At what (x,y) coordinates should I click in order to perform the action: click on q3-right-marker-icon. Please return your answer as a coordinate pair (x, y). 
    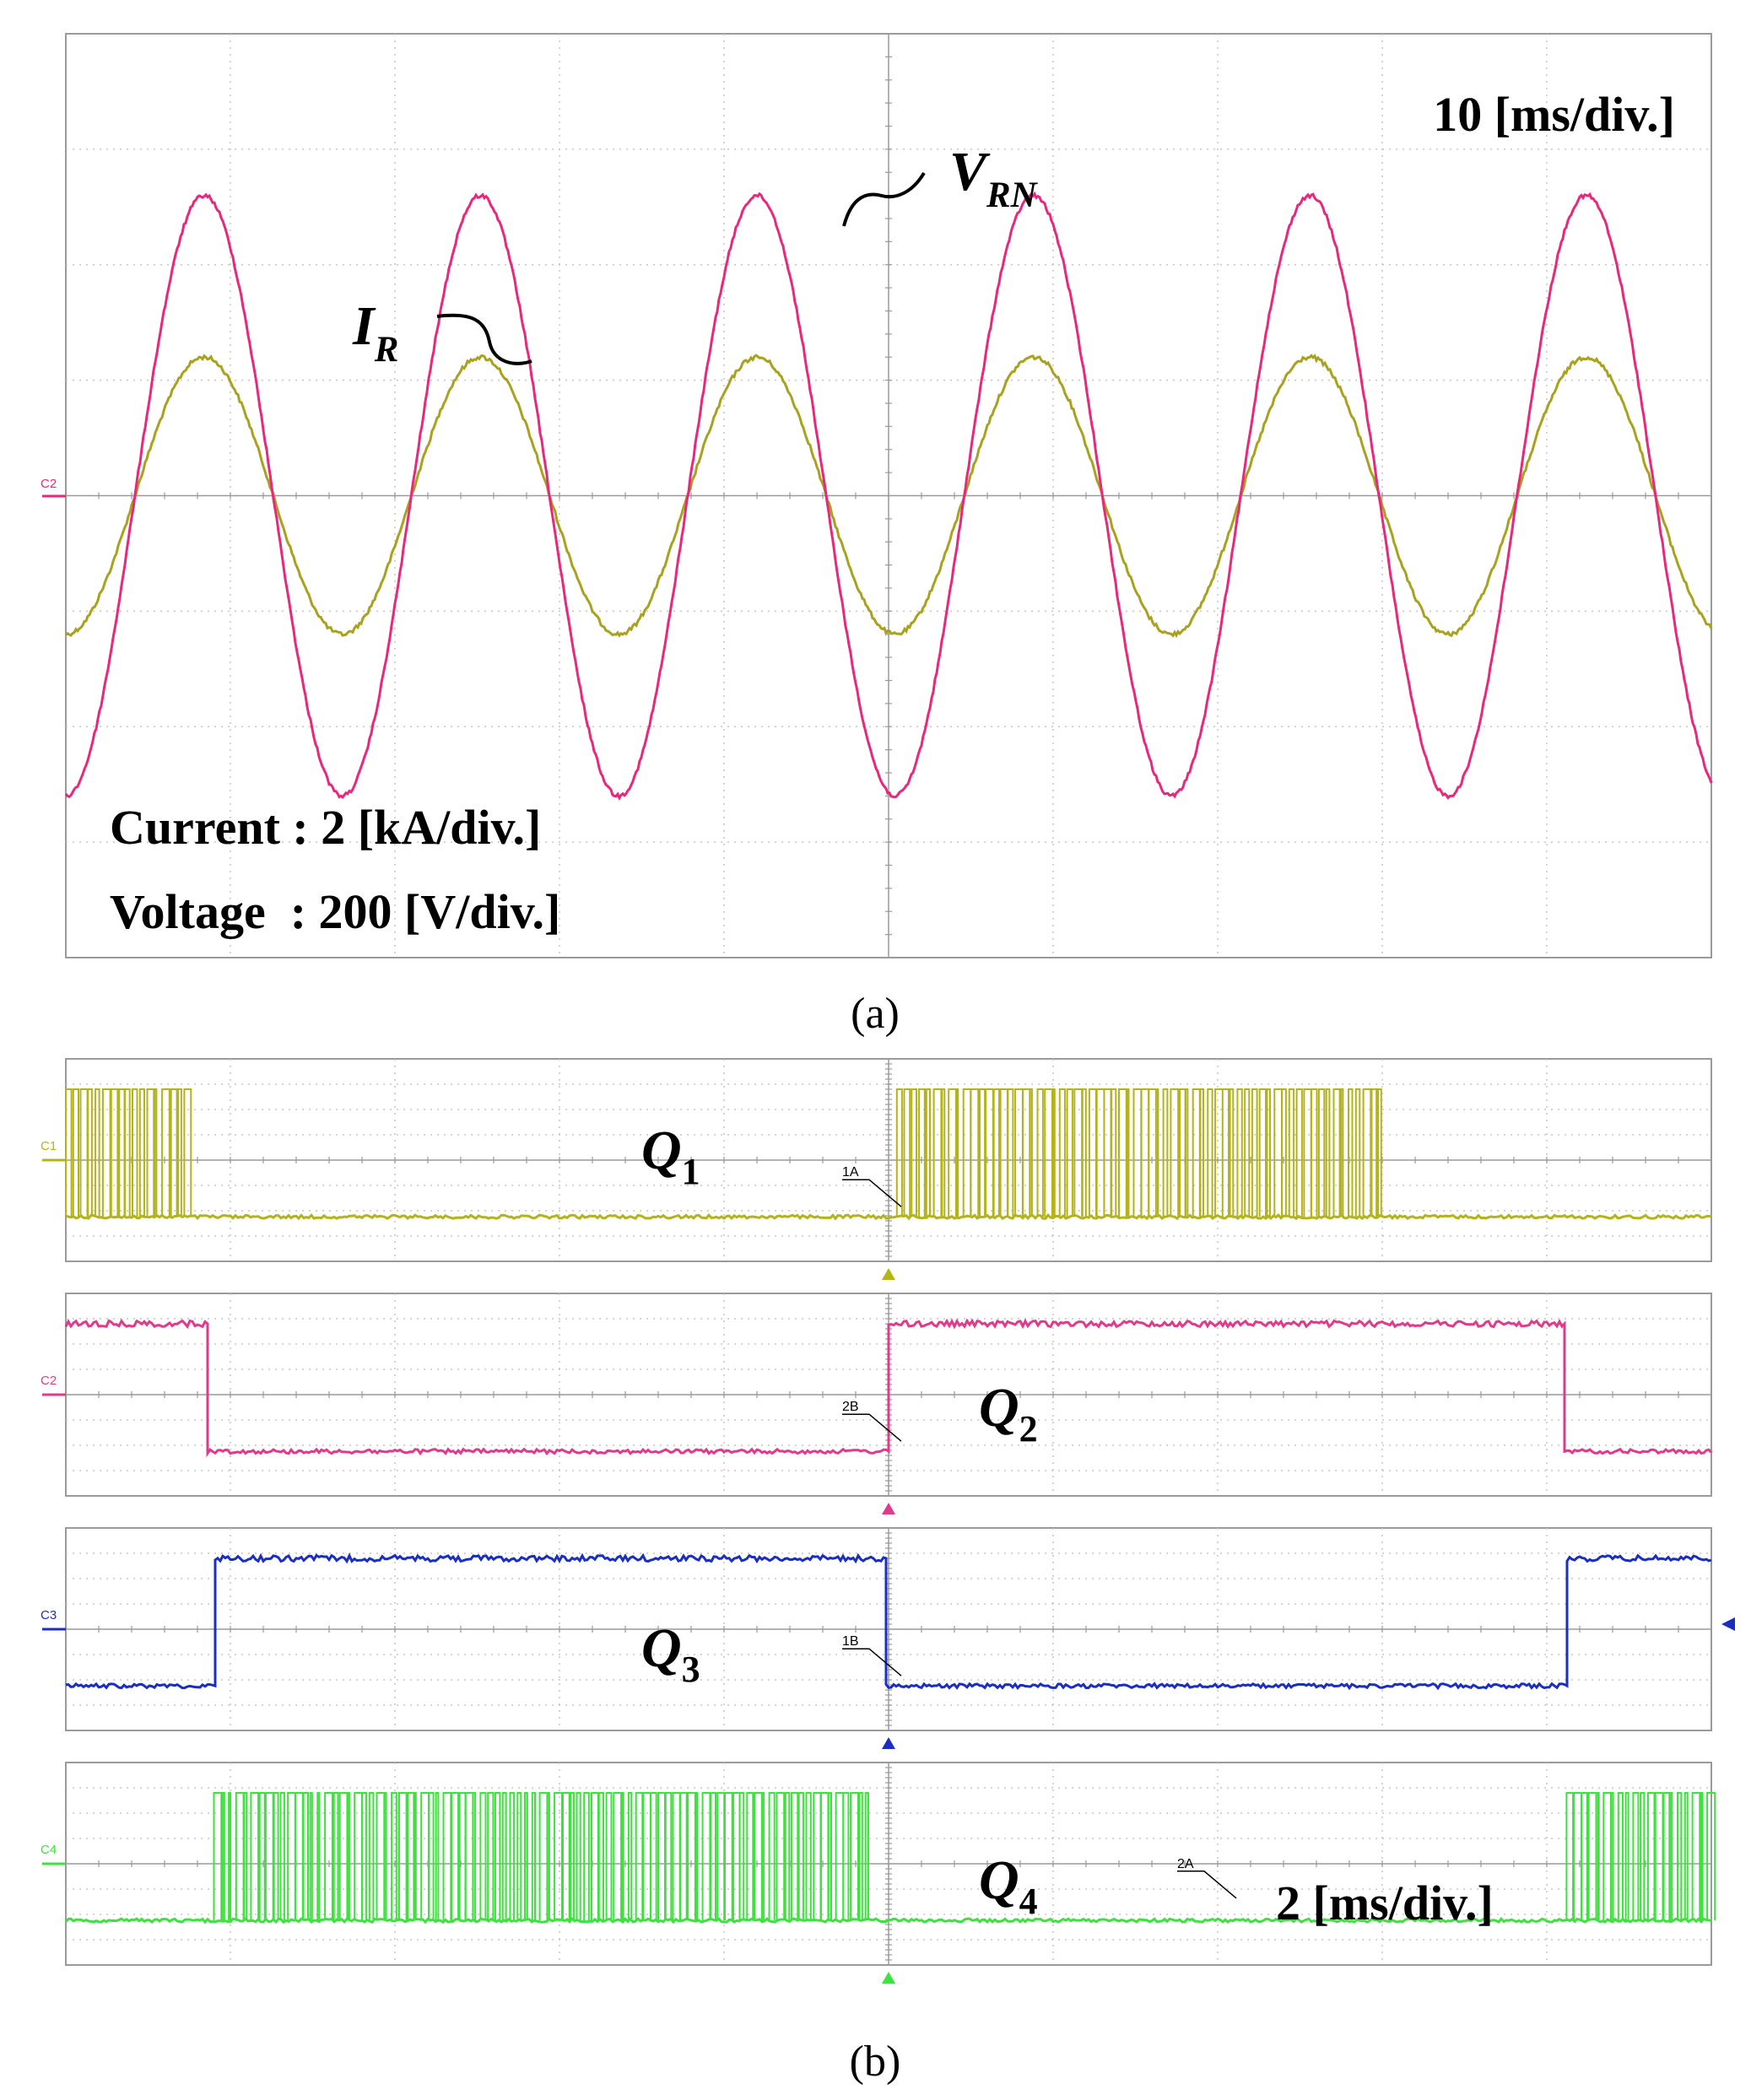
    Looking at the image, I should click on (1728, 1624).